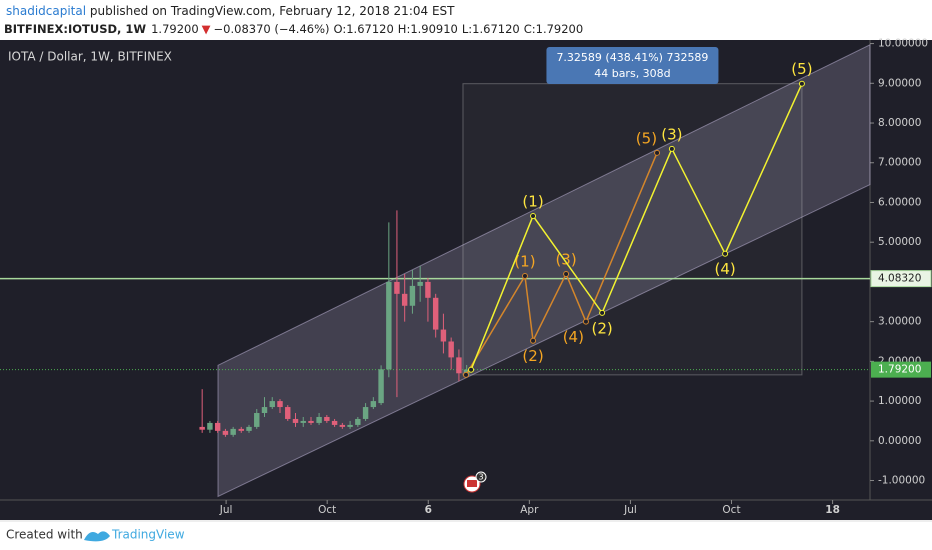 The height and width of the screenshot is (550, 932). Describe the element at coordinates (364, 29) in the screenshot. I see `open: O:1.67120` at that location.